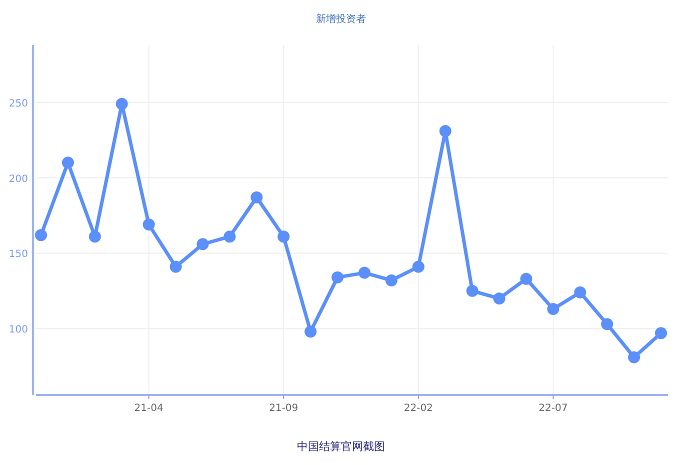 The height and width of the screenshot is (465, 682). Describe the element at coordinates (18, 179) in the screenshot. I see `y-tick-label: 200` at that location.